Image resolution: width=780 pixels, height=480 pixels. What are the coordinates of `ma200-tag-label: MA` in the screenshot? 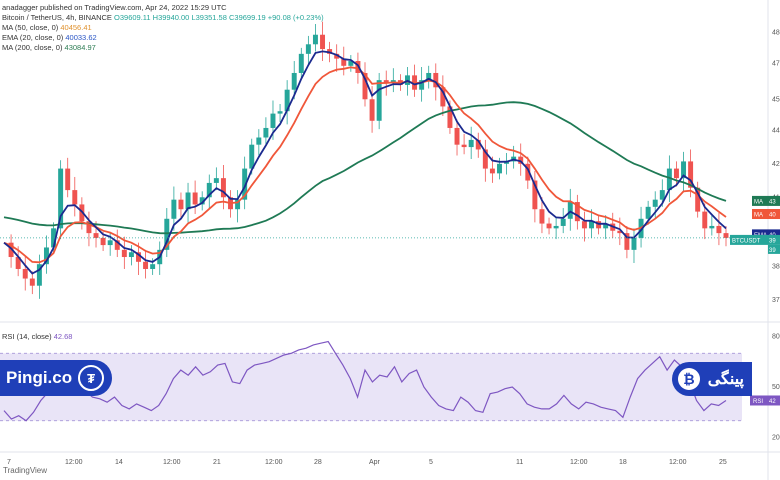 It's located at (758, 202).